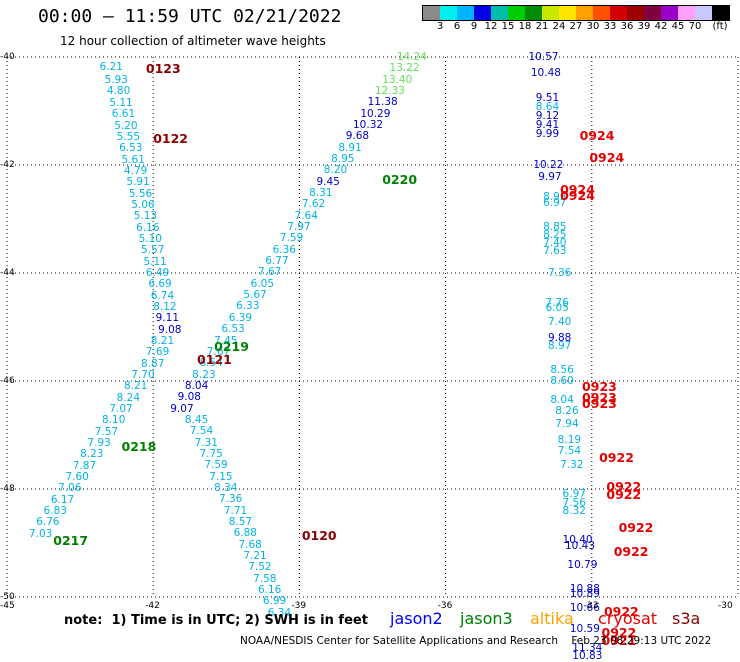  What do you see at coordinates (357, 136) in the screenshot?
I see `wave-height-value: 9.68` at bounding box center [357, 136].